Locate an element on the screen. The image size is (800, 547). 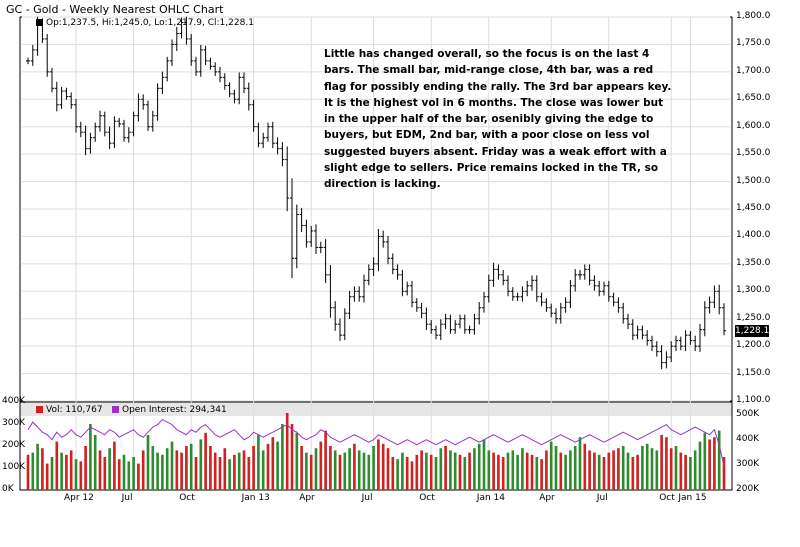
oi-tick-label: 500K is located at coordinates (748, 413).